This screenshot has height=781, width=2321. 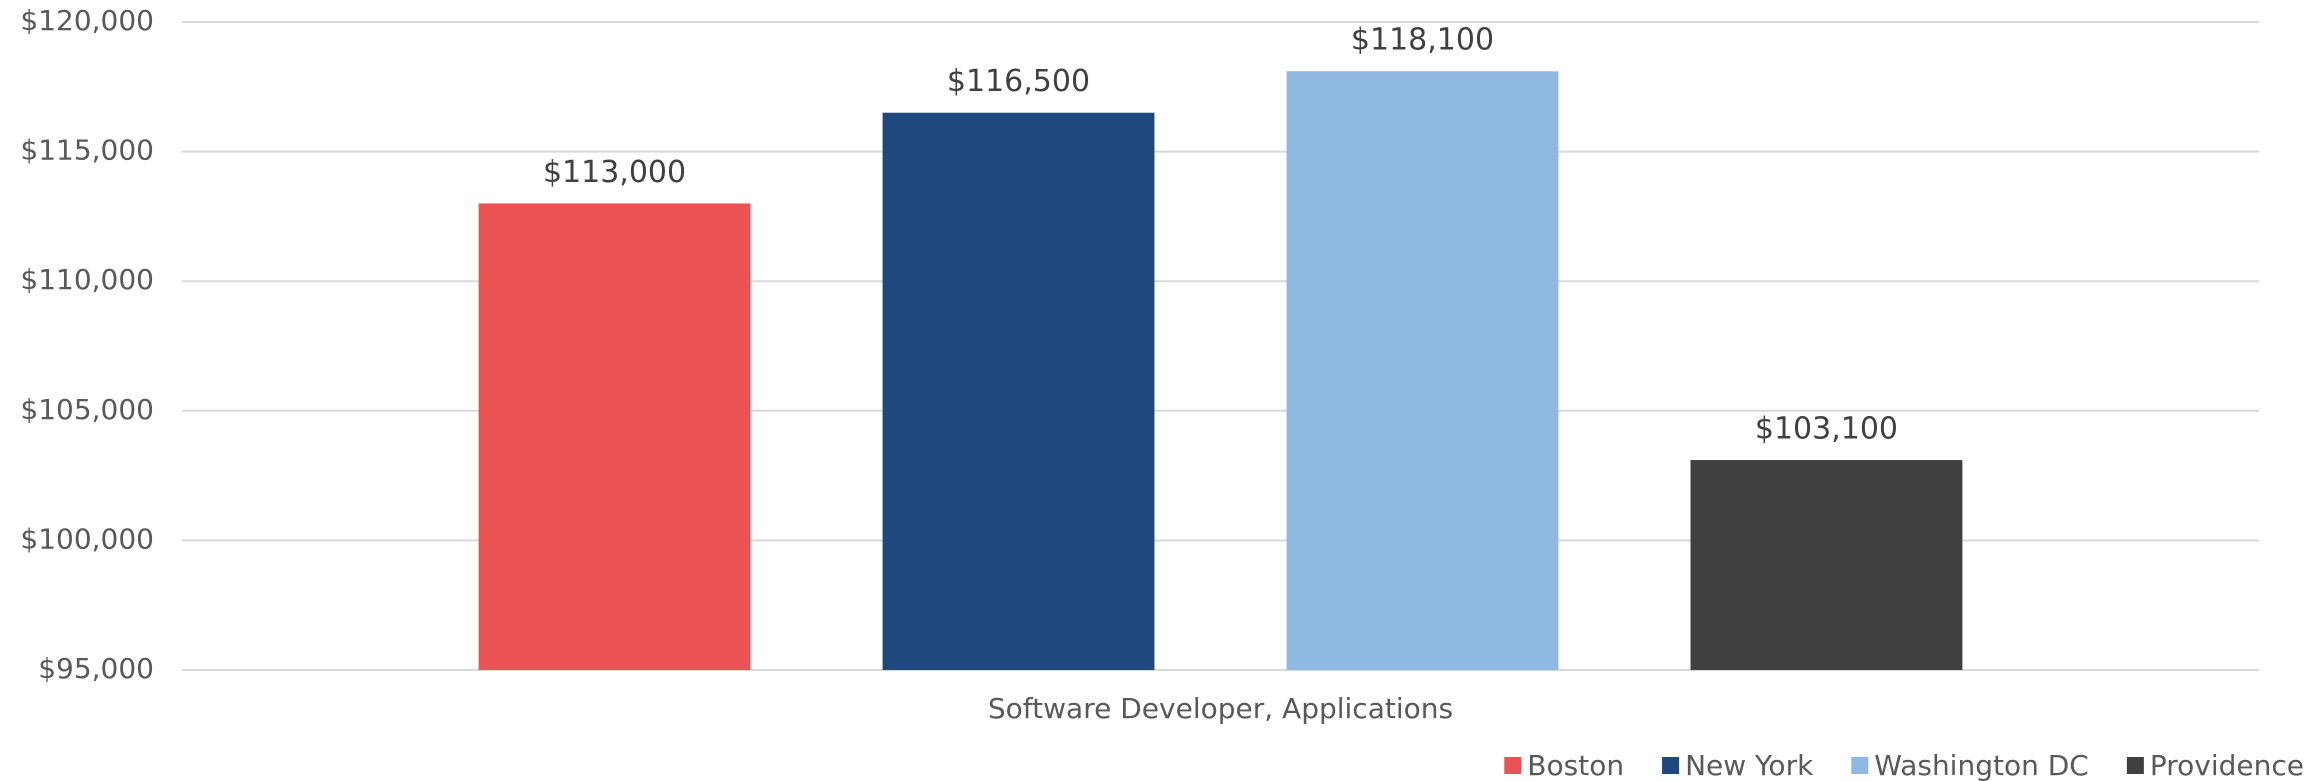 What do you see at coordinates (87, 279) in the screenshot?
I see `y-tick-label: $110,000` at bounding box center [87, 279].